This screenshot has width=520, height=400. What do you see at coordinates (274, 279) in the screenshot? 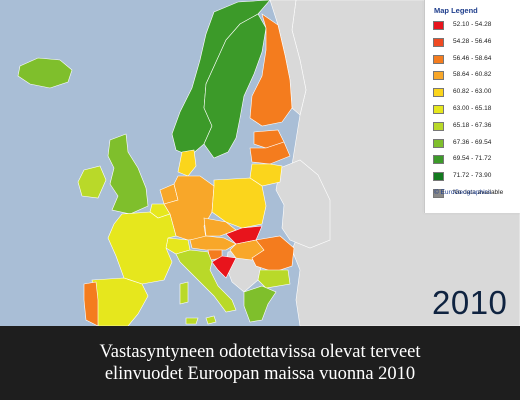
I see `region-bulgaria` at bounding box center [274, 279].